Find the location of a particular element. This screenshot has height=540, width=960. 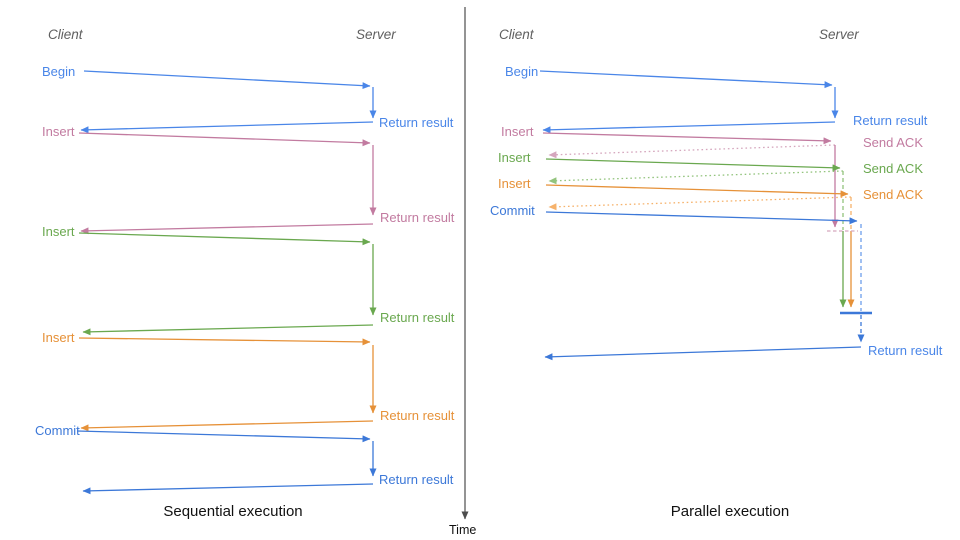

par-insert2-ack-label: Send ACK is located at coordinates (893, 168).